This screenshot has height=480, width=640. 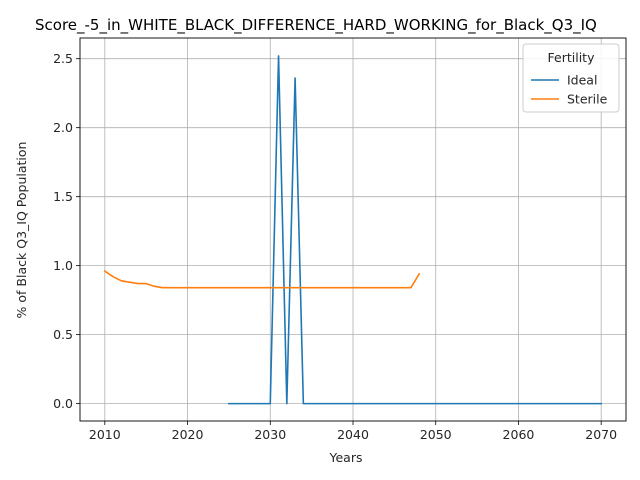 I want to click on legend: Fertility Ideal Sterile, so click(x=571, y=78).